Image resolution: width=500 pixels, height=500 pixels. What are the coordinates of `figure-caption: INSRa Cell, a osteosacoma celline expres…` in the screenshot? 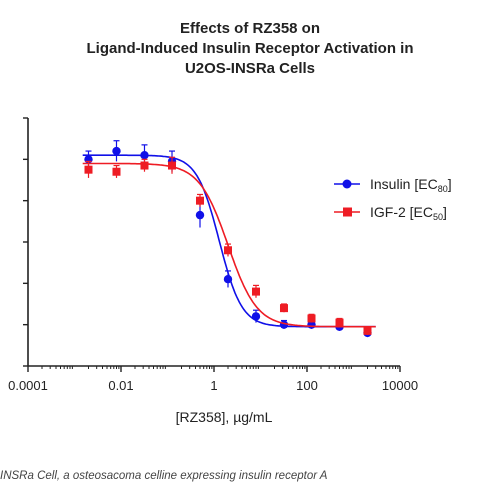 It's located at (164, 476).